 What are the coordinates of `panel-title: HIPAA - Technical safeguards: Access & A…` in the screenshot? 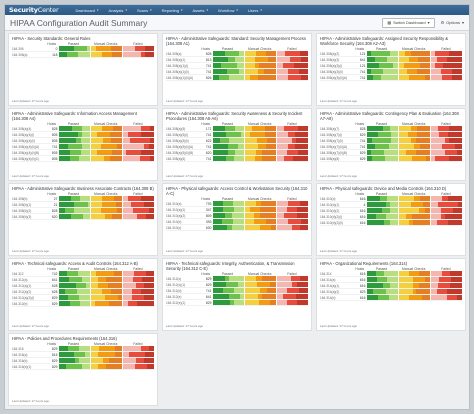 It's located at (75, 263).